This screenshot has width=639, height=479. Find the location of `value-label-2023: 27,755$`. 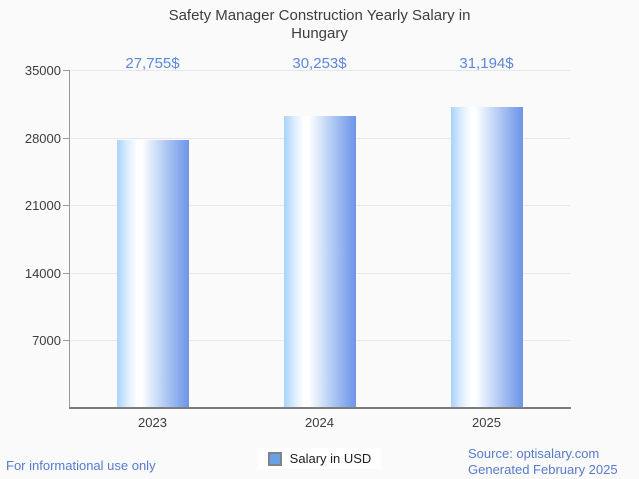

value-label-2023: 27,755$ is located at coordinates (152, 63).